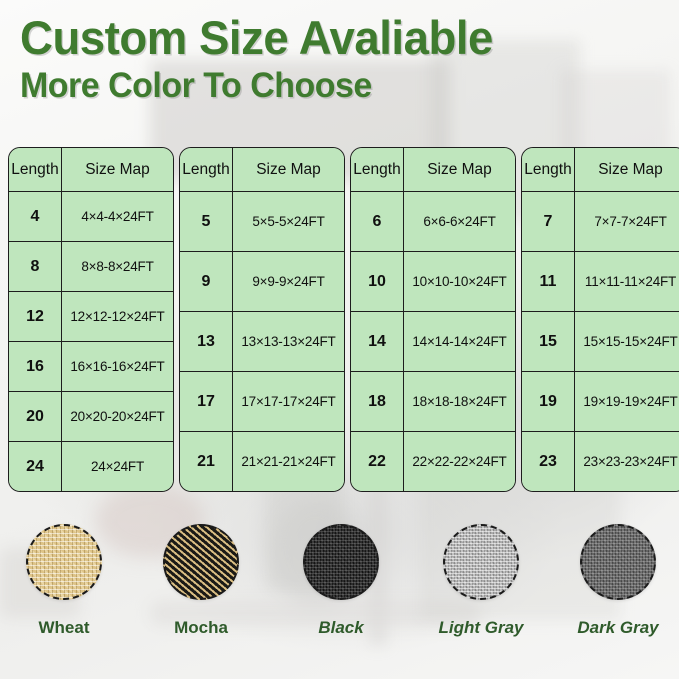 The height and width of the screenshot is (679, 679). Describe the element at coordinates (288, 342) in the screenshot. I see `cell-size-map: 13×13-13×24FT` at that location.